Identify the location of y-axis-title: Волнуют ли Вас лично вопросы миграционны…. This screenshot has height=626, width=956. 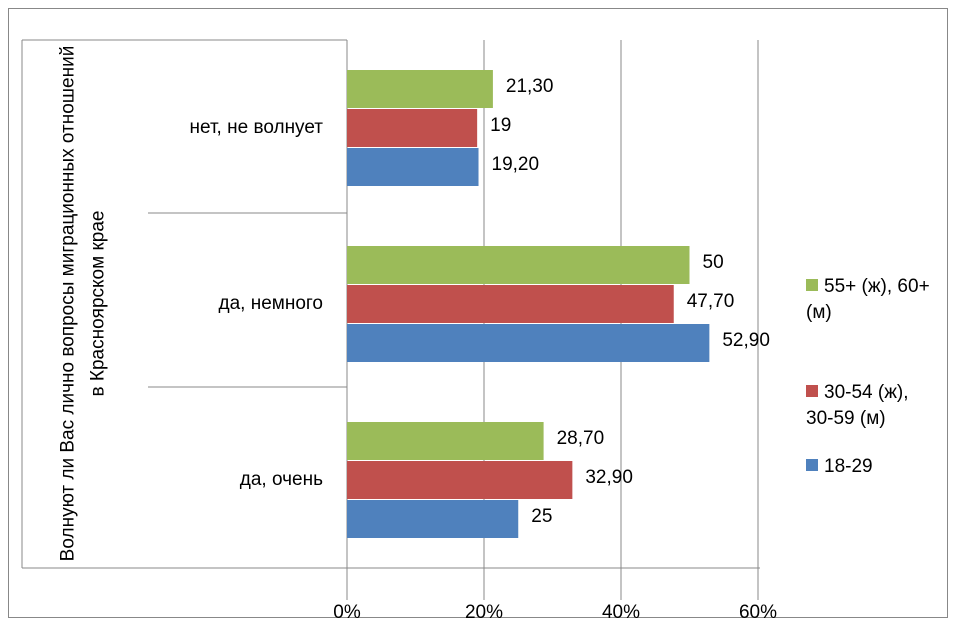
(82, 303).